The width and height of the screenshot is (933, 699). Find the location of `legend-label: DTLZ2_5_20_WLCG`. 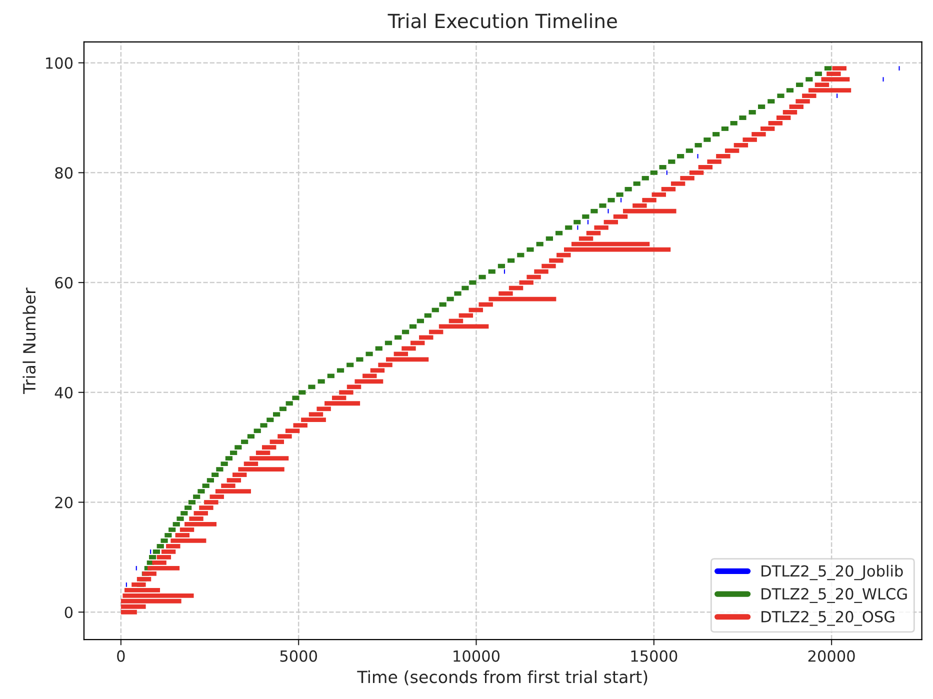

legend-label: DTLZ2_5_20_WLCG is located at coordinates (834, 595).